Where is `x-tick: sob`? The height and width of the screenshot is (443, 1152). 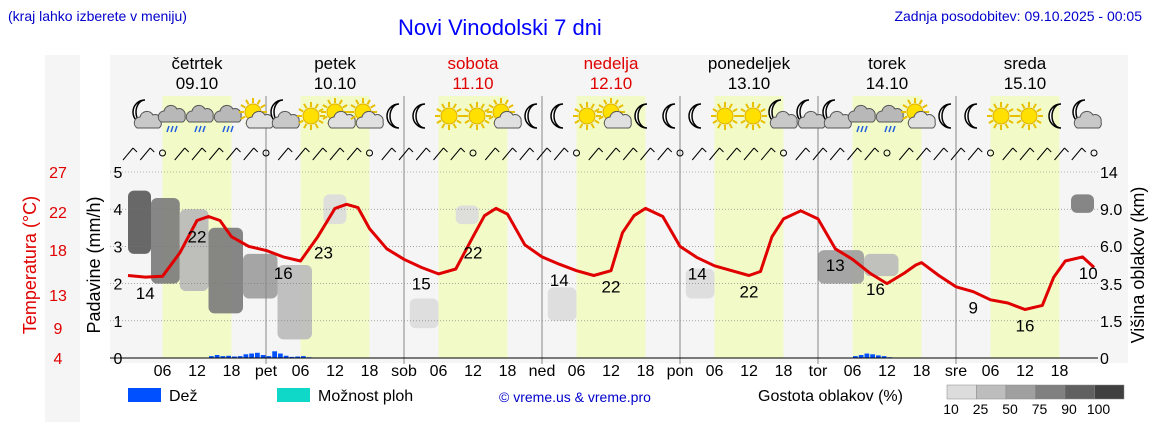 x-tick: sob is located at coordinates (404, 371).